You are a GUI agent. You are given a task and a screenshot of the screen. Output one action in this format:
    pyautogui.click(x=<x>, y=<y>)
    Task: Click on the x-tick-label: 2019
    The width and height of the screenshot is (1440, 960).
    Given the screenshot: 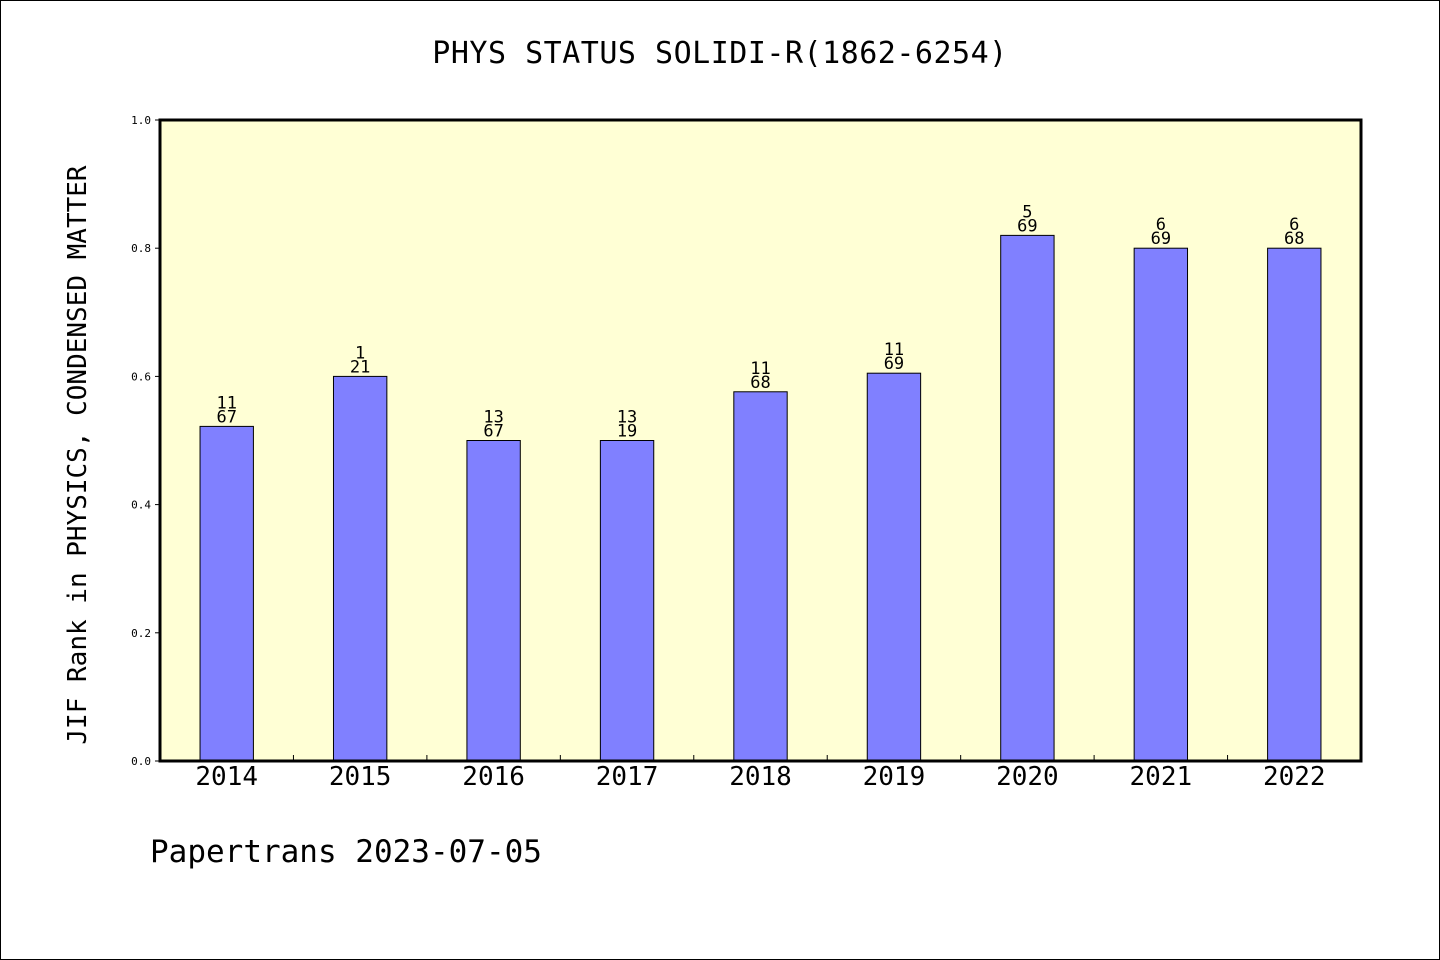 What is the action you would take?
    pyautogui.click(x=894, y=777)
    